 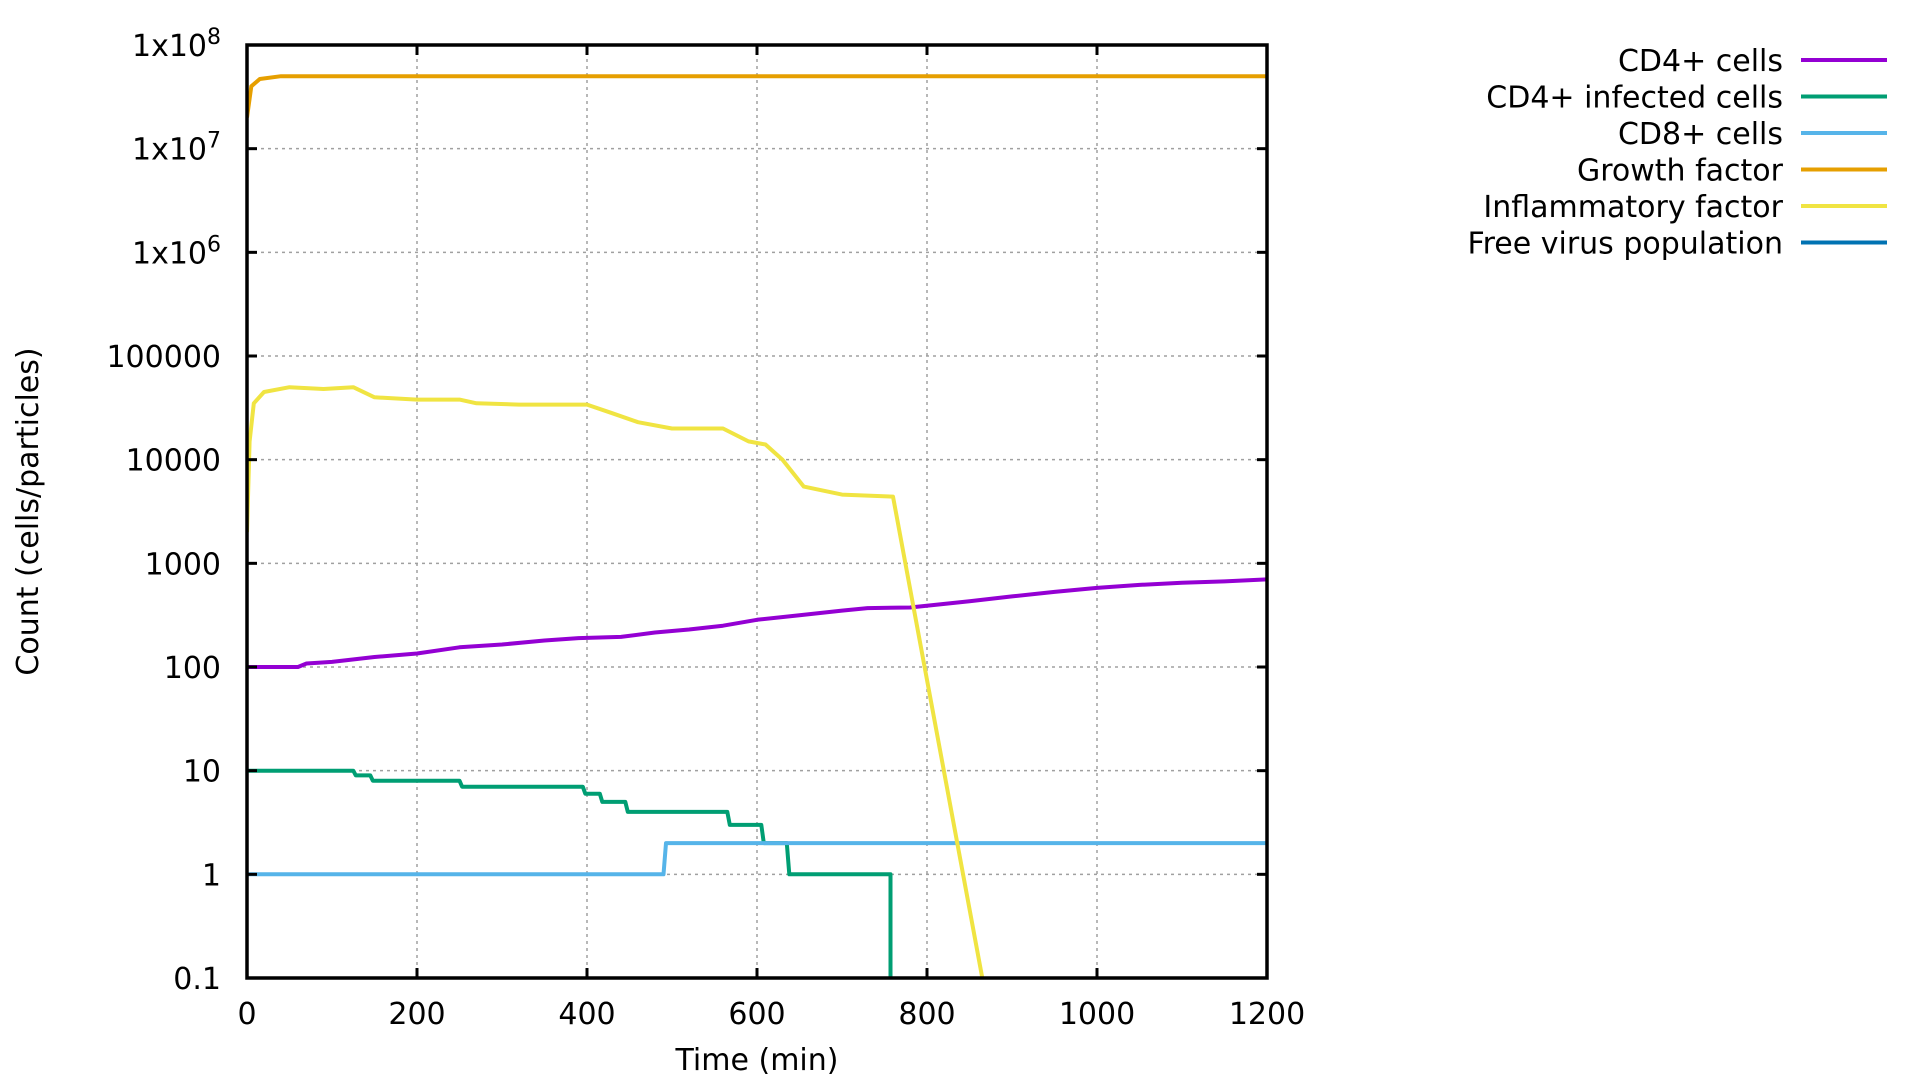 What do you see at coordinates (214, 37) in the screenshot?
I see `y-tick-exponent: 8` at bounding box center [214, 37].